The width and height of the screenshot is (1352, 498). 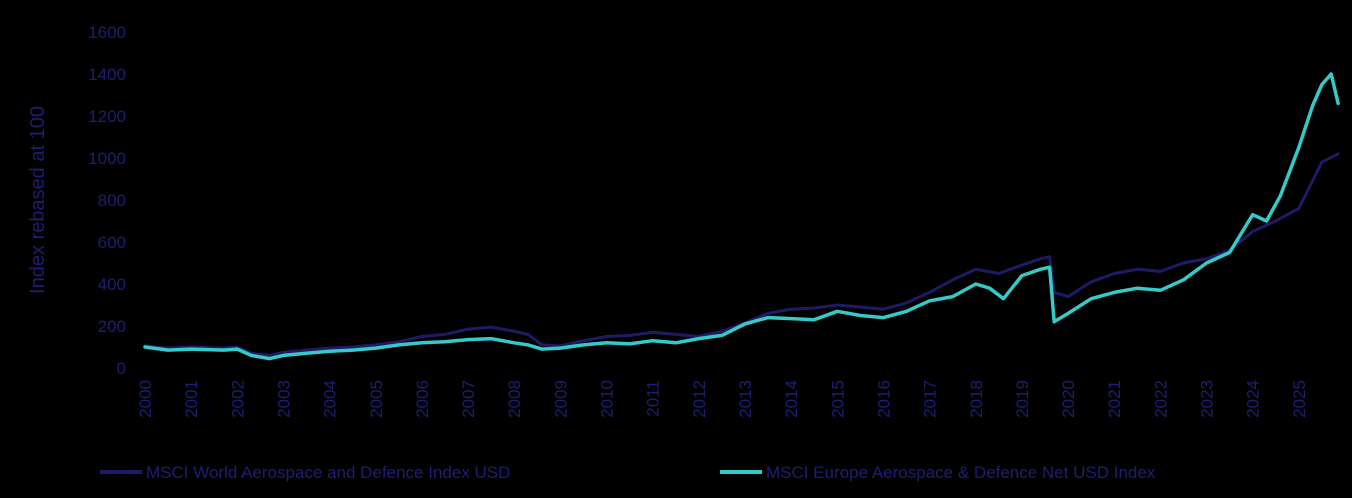 What do you see at coordinates (468, 399) in the screenshot?
I see `x-tick-label: 2007` at bounding box center [468, 399].